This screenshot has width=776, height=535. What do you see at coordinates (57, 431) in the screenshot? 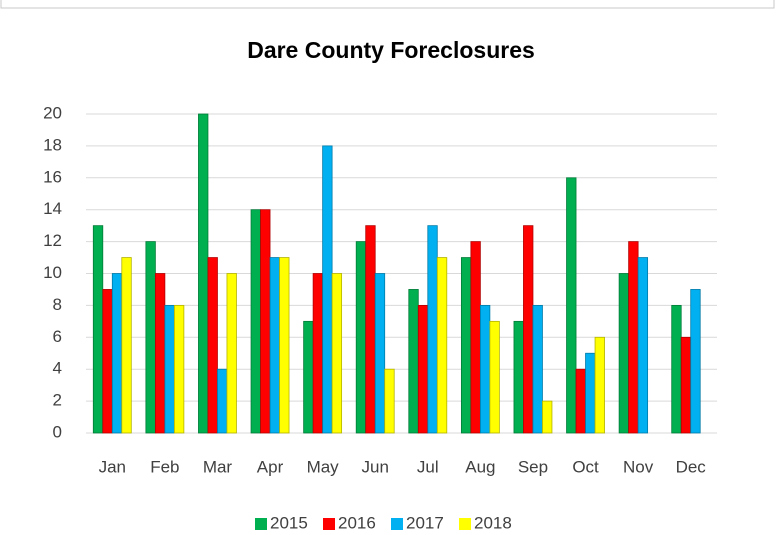
I see `y-tick-label: 0` at bounding box center [57, 431].